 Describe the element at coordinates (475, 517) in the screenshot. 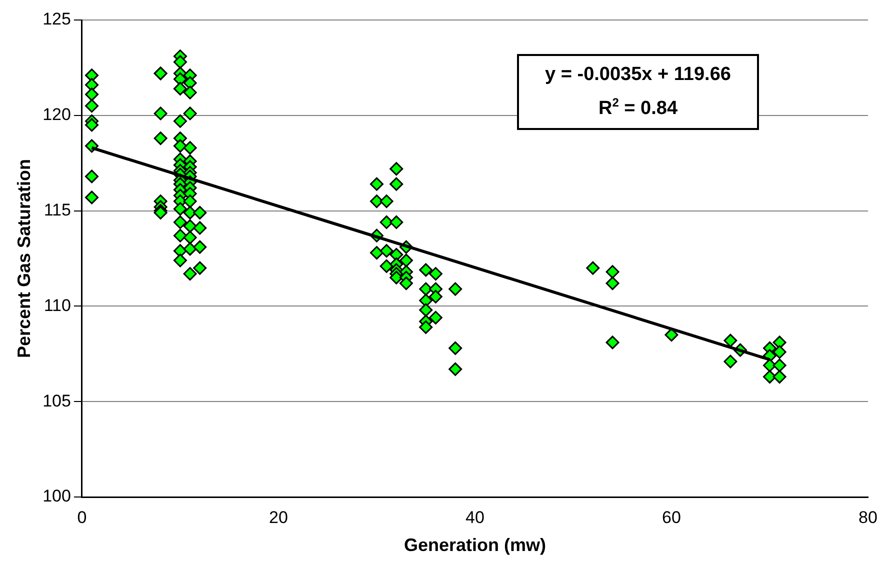

I see `x-tick-label: 40` at that location.